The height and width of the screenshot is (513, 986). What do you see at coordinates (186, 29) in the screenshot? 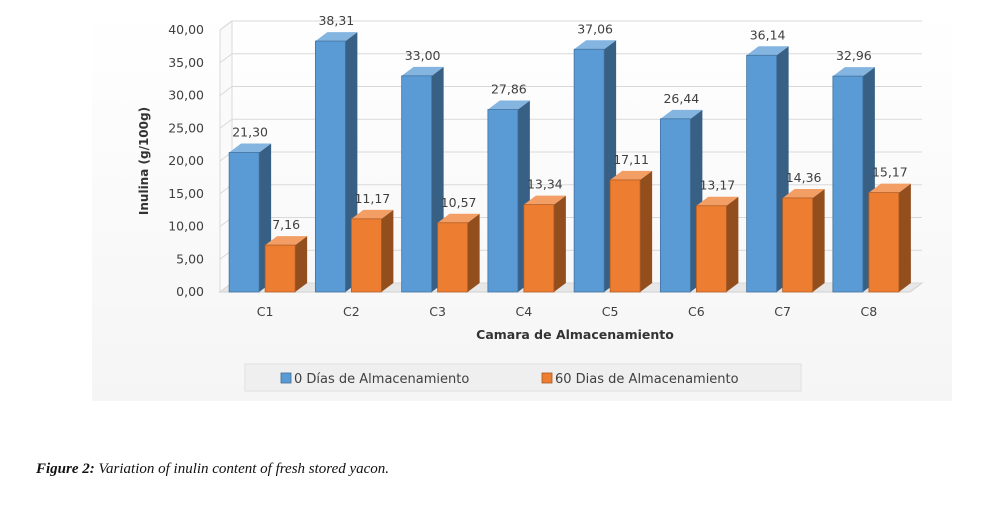
I see `y-tick-label: 40,00` at bounding box center [186, 29].